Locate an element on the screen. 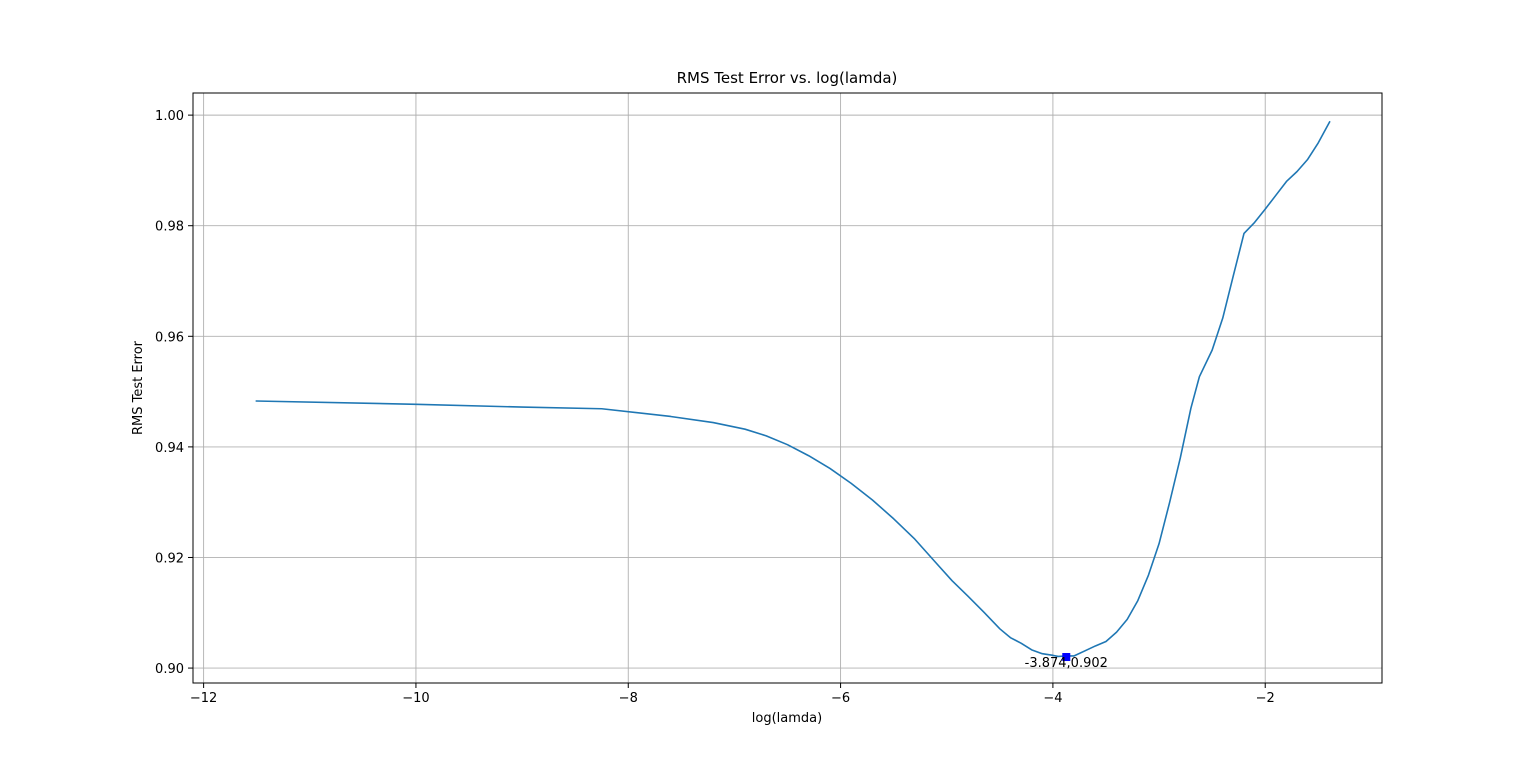 The width and height of the screenshot is (1536, 767). x-axis-label: log(lamda) is located at coordinates (787, 718).